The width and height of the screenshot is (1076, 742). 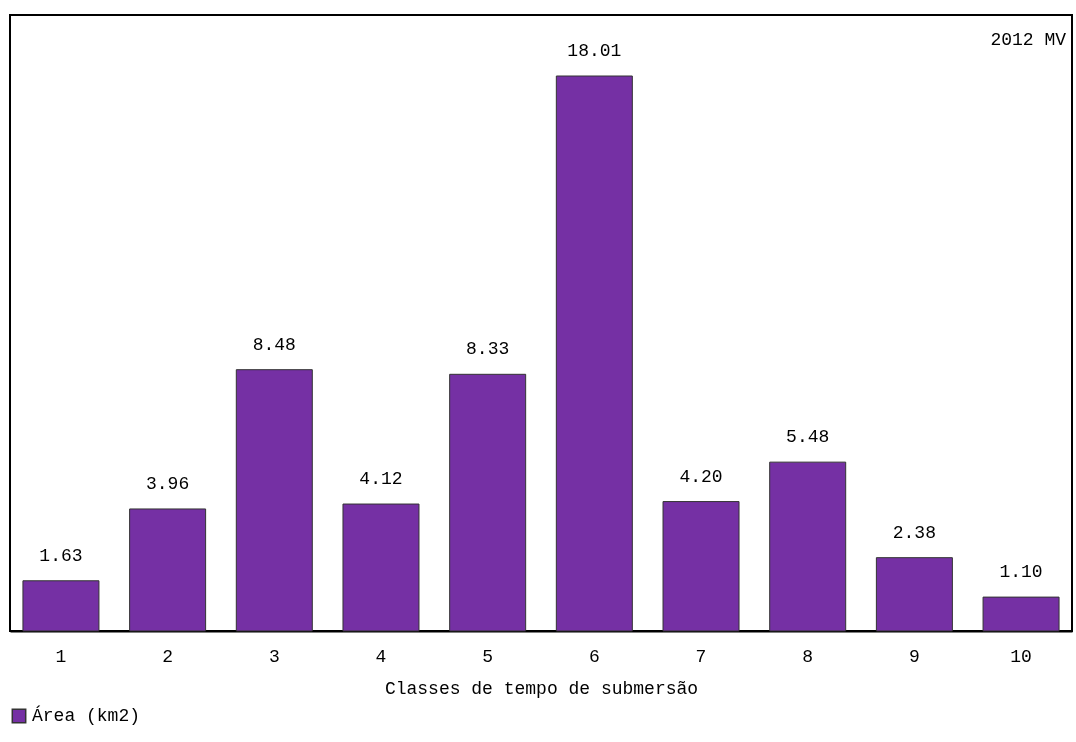 I want to click on data-label: 5.48, so click(x=808, y=437).